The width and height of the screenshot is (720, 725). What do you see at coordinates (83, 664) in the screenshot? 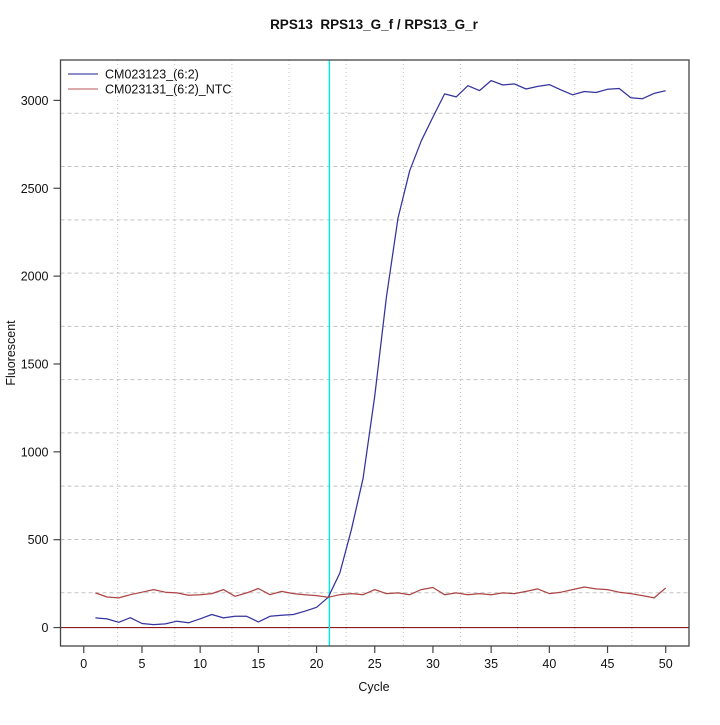
I see `x-tick-label: 0` at bounding box center [83, 664].